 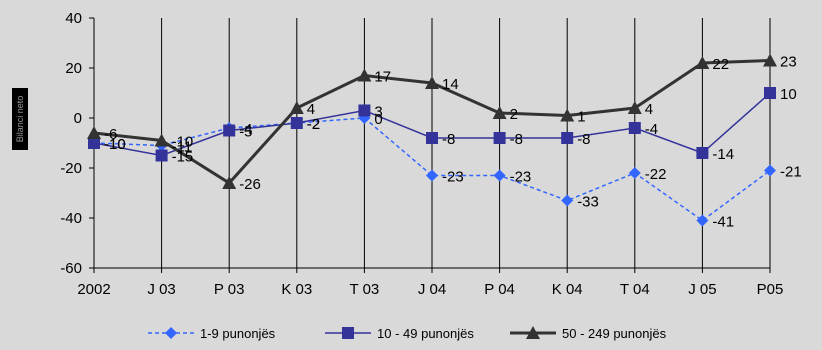 What do you see at coordinates (614, 333) in the screenshot?
I see `legend-label-3: 50 - 249 punonjës` at bounding box center [614, 333].